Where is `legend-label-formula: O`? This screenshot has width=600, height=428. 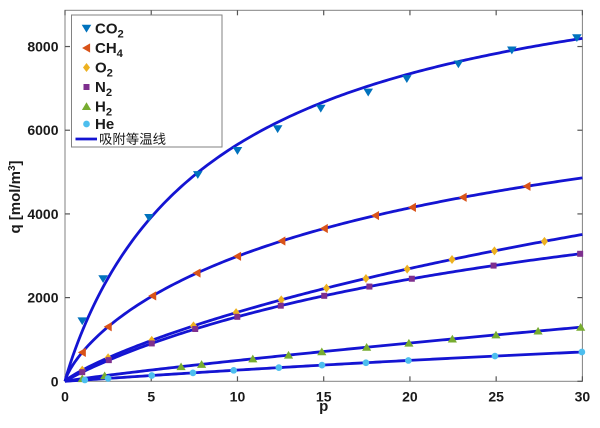
legend-label-formula: O is located at coordinates (101, 68).